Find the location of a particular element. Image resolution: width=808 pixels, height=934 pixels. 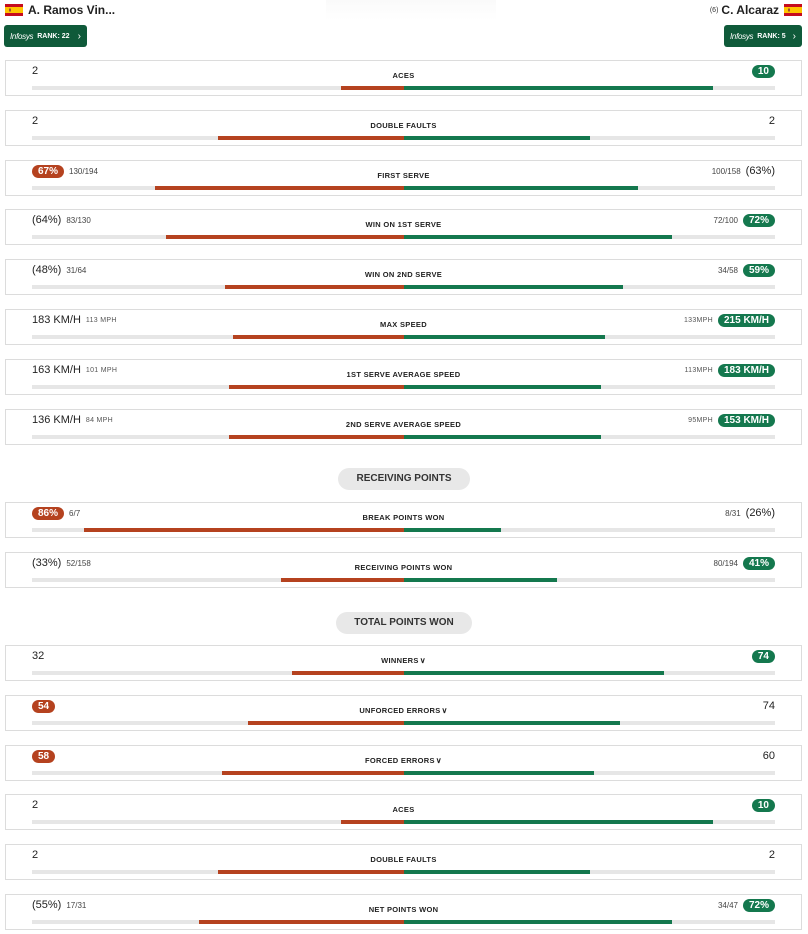

right-main-value: 60 is located at coordinates (768, 756).